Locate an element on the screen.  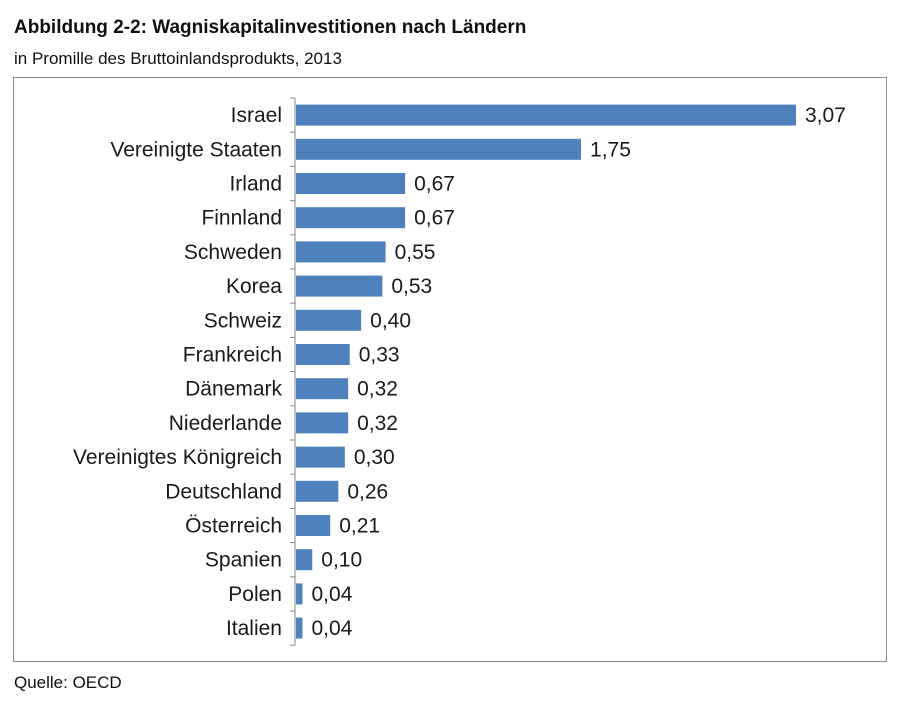
data-label: 0,40 is located at coordinates (390, 320).